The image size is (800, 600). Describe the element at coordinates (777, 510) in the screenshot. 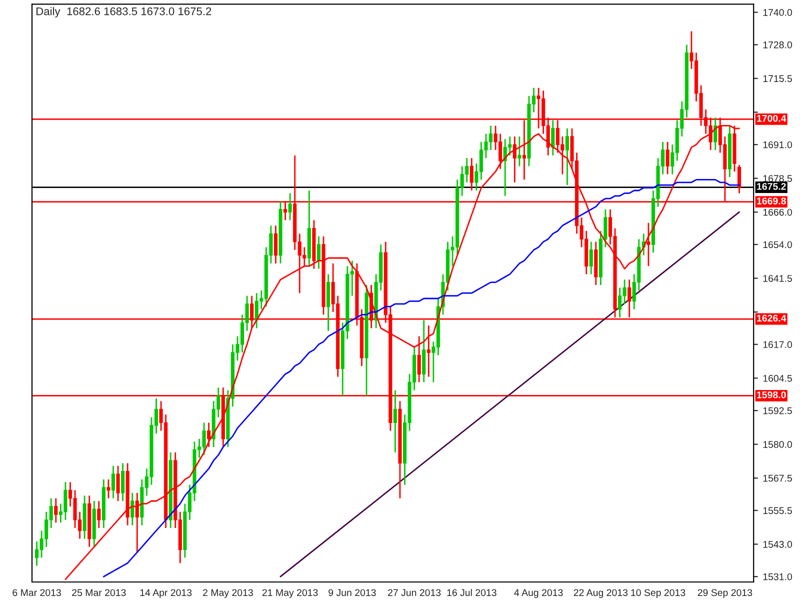

I see `y-tick-label: 1555.5` at that location.